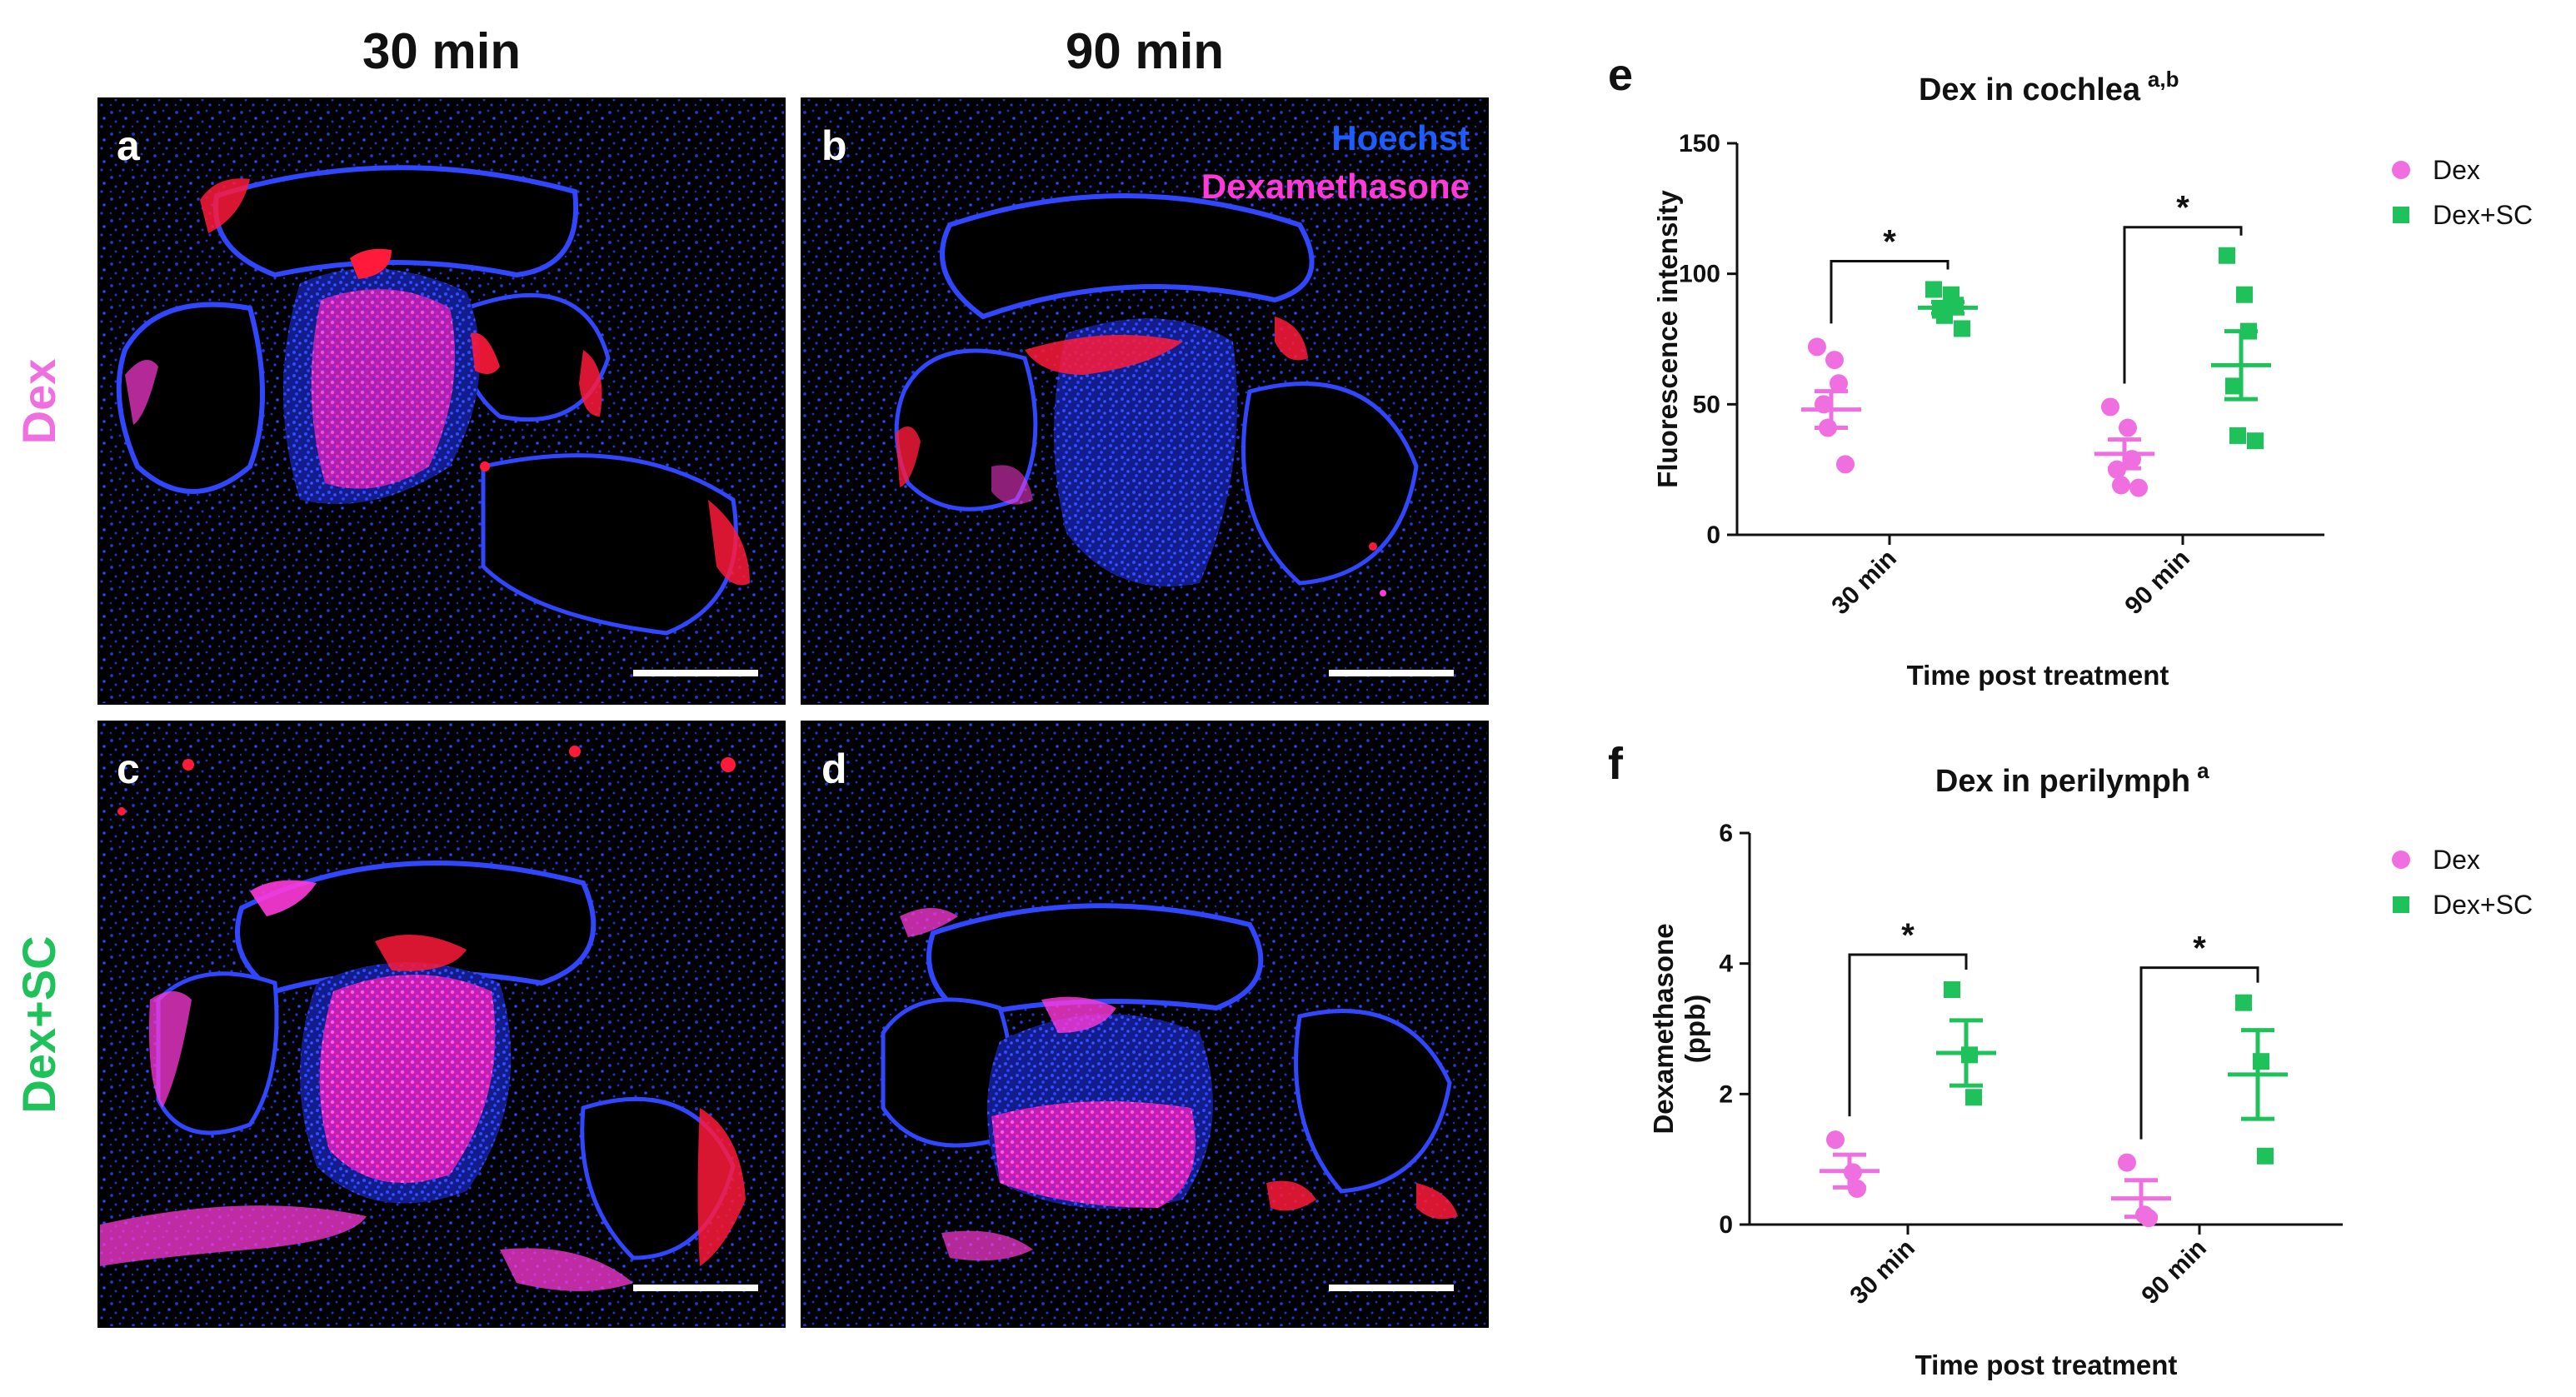 Image resolution: width=2576 pixels, height=1397 pixels. I want to click on row-label-dex-sc: Dex+SC, so click(38, 1024).